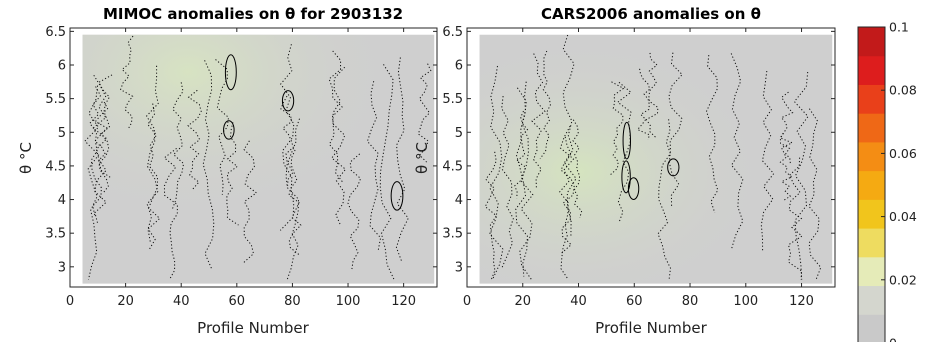 The height and width of the screenshot is (342, 944). What do you see at coordinates (403, 301) in the screenshot?
I see `x-tick-label: 120` at bounding box center [403, 301].